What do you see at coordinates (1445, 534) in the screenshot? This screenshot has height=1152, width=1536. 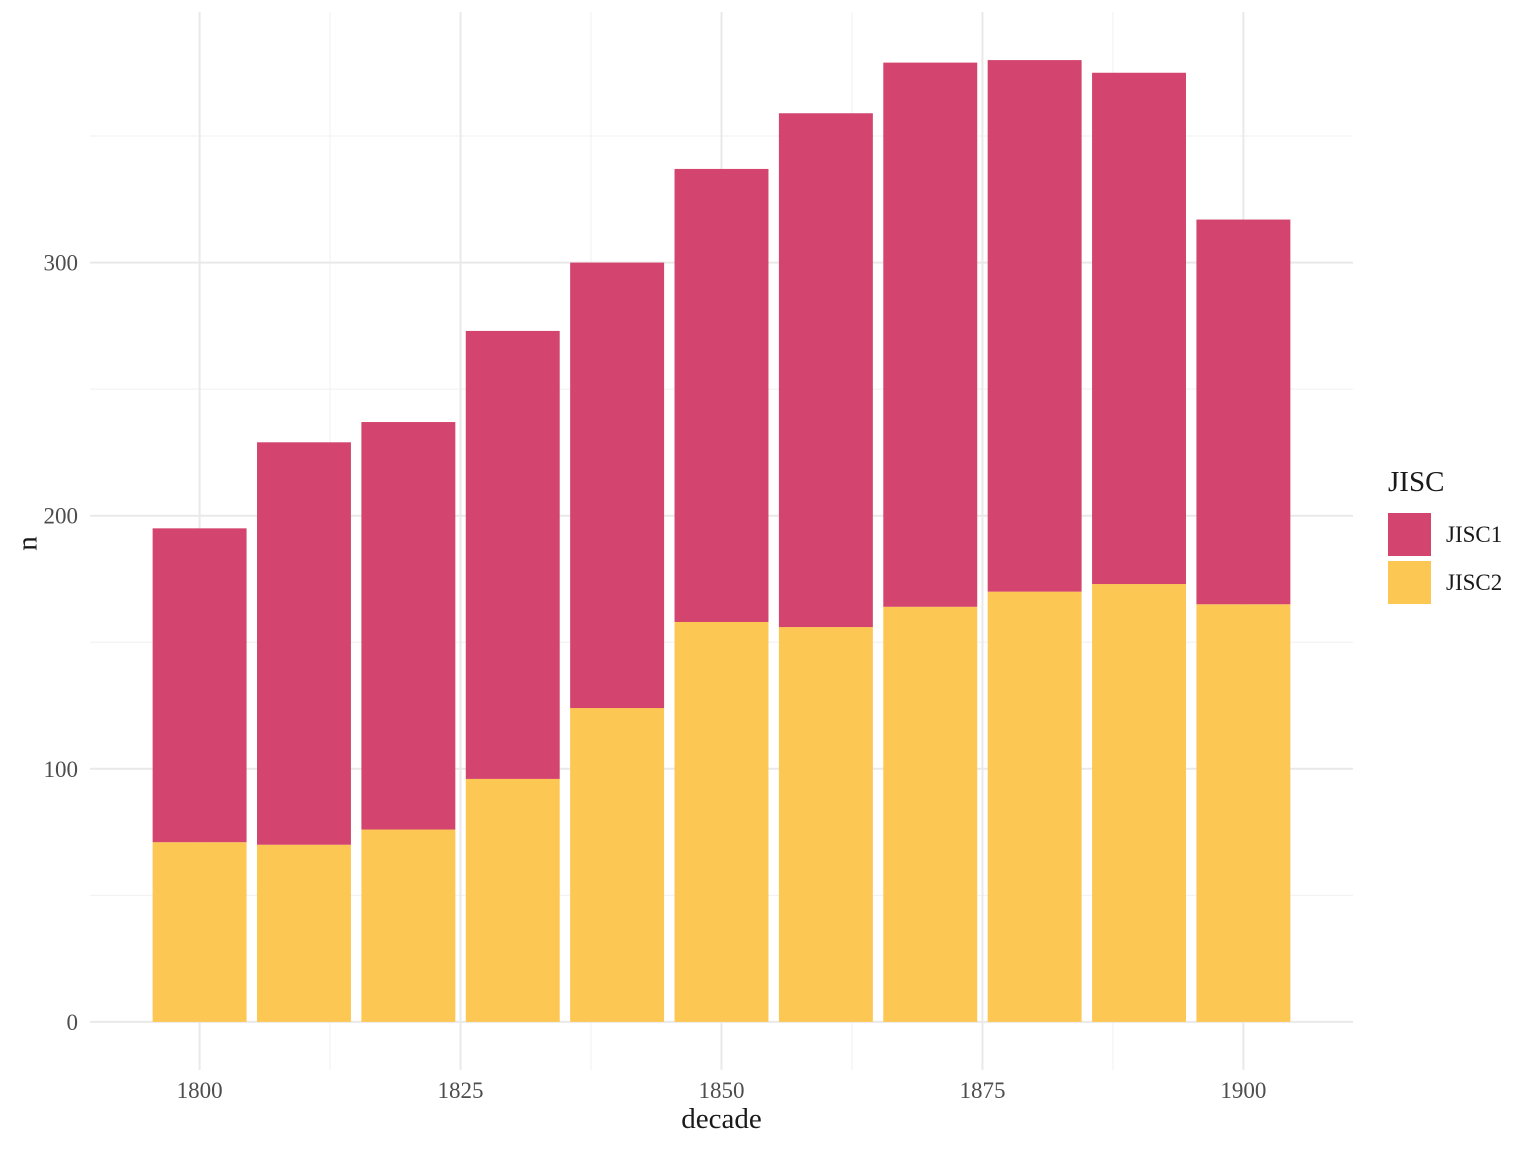 I see `legend-entry-jisc1: JISC1` at bounding box center [1445, 534].